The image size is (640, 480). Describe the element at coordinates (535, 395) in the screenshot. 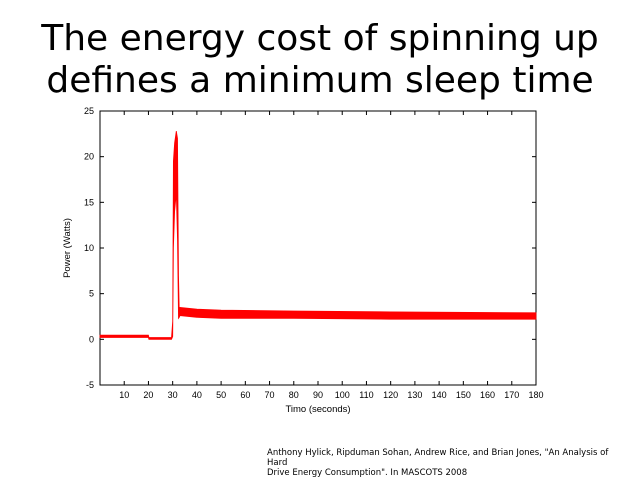

I see `x-tick-label: 180` at that location.